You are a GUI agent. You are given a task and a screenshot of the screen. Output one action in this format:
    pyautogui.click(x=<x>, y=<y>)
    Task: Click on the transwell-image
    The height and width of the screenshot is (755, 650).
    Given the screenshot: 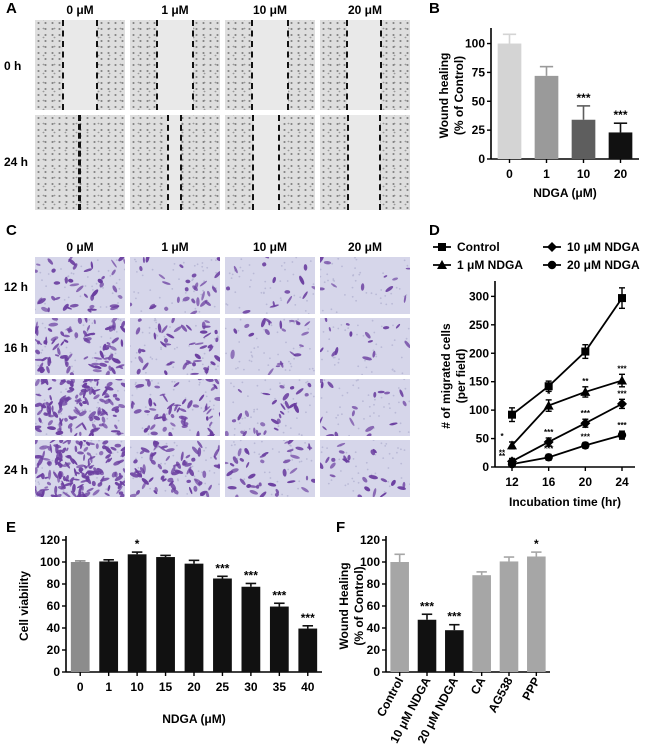 What is the action you would take?
    pyautogui.click(x=80, y=407)
    